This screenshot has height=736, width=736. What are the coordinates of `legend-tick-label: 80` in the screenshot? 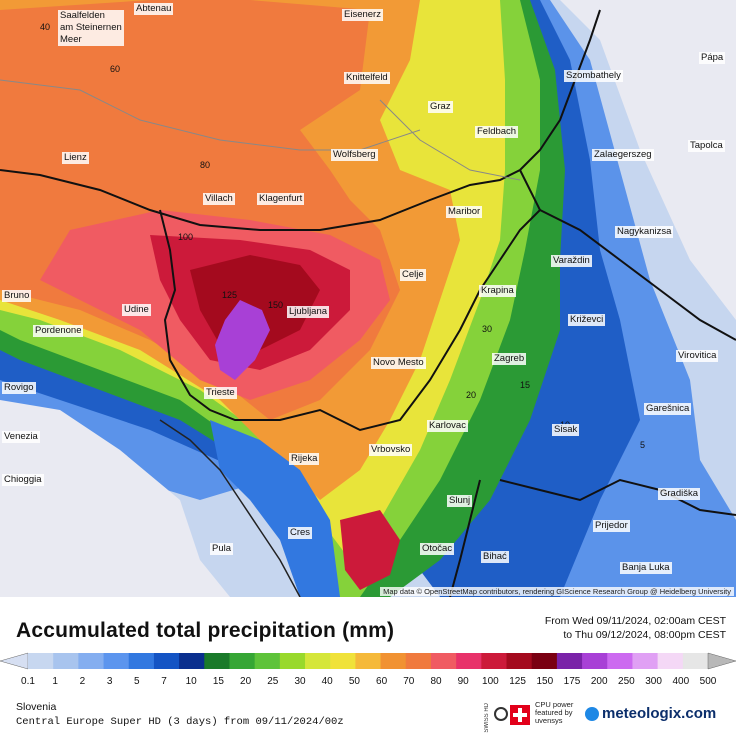 It's located at (436, 681).